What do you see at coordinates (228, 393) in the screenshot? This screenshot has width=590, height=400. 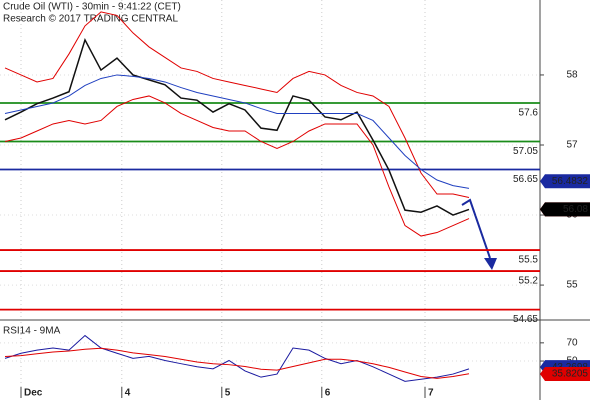 I see `x-tick-label: 5` at bounding box center [228, 393].